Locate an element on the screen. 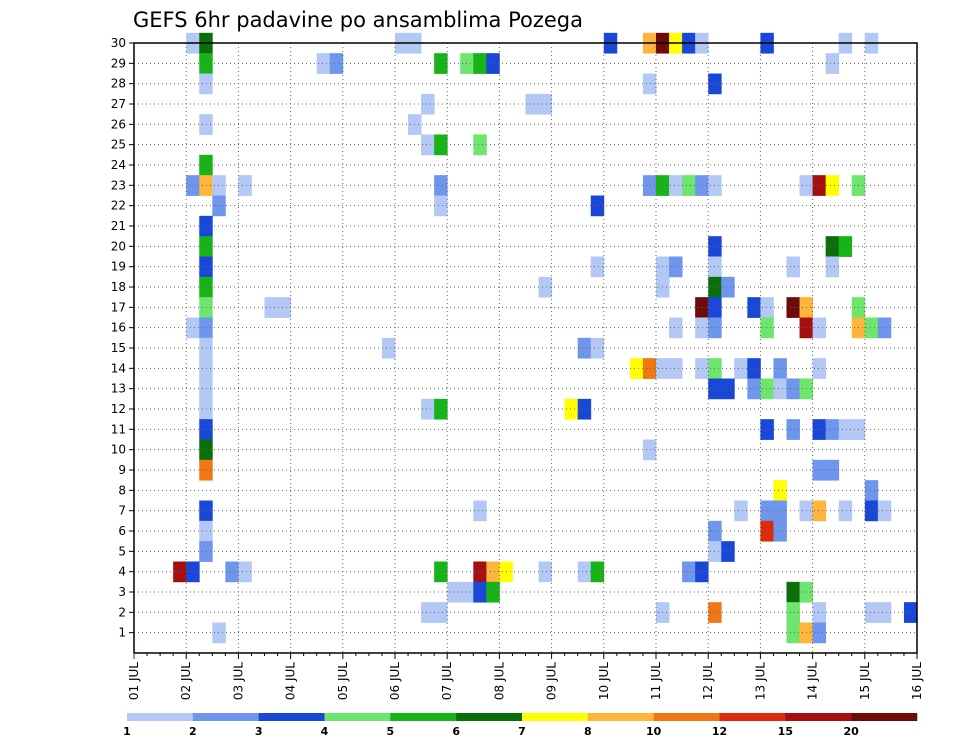 Image resolution: width=960 pixels, height=742 pixels. y-tick-label: 21 is located at coordinates (118, 226).